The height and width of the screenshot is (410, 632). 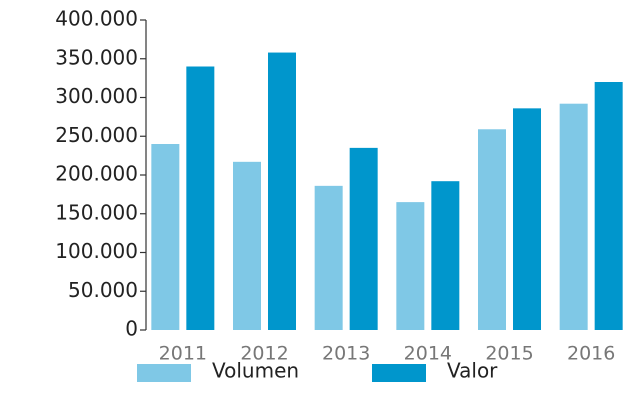 I want to click on y-tick-label: 150.000, so click(x=96, y=212).